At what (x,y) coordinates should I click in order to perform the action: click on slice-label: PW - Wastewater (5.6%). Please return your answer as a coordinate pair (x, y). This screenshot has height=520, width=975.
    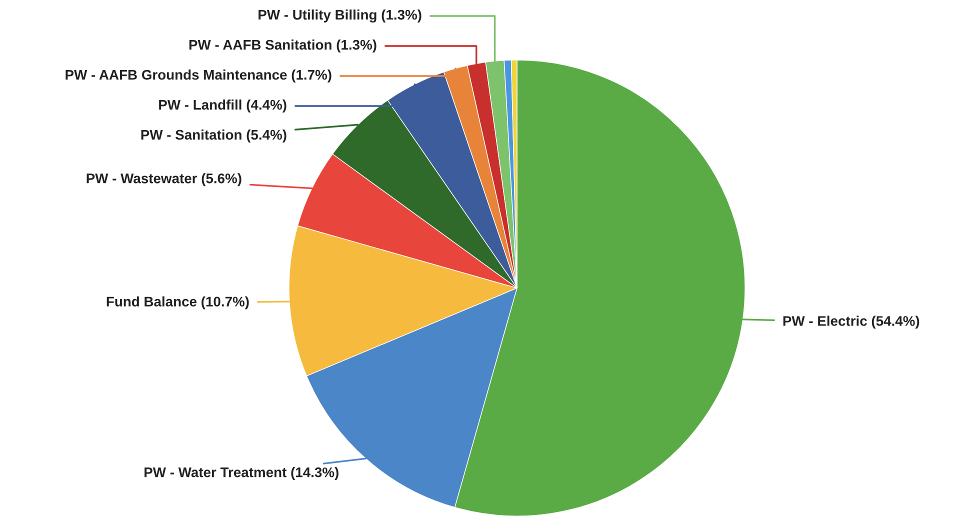
    Looking at the image, I should click on (164, 179).